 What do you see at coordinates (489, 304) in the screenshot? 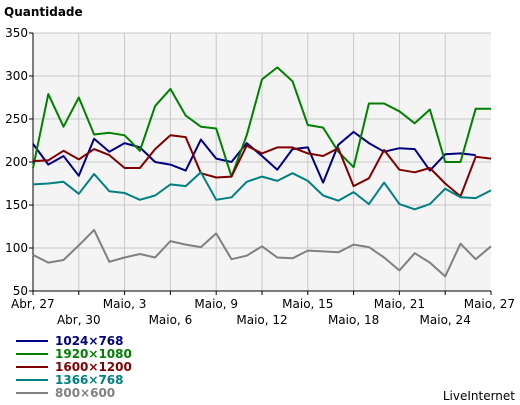
I see `x-tick-label: Maio, 27` at bounding box center [489, 304].